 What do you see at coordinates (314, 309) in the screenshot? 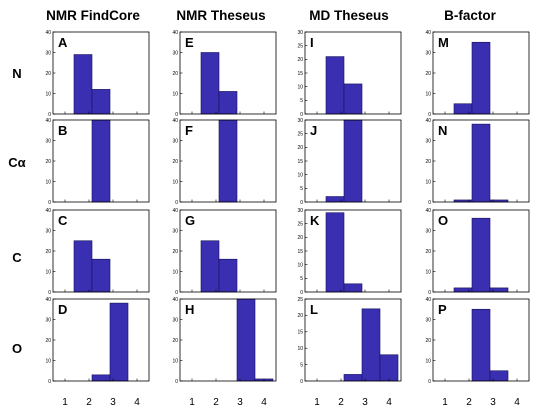
I see `panel-letter: L` at bounding box center [314, 309].